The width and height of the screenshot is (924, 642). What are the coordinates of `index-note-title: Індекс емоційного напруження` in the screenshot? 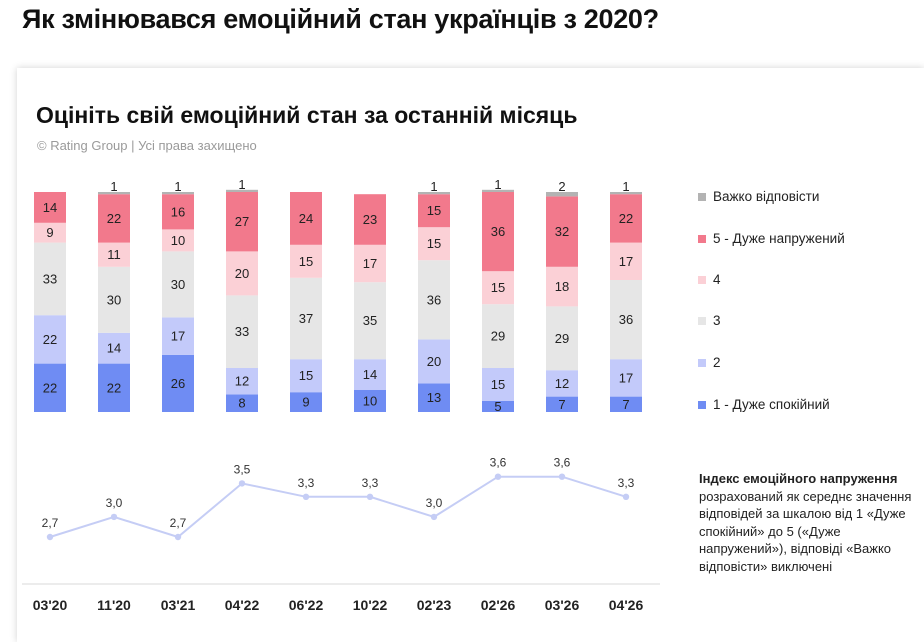 It's located at (798, 478).